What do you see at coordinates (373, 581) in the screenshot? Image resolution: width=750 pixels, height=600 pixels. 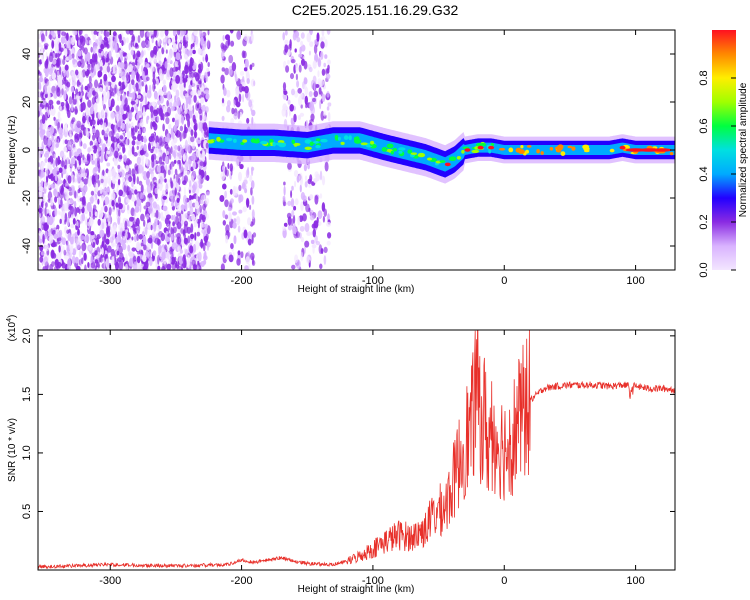 I see `x-tick-label: -100` at bounding box center [373, 581].